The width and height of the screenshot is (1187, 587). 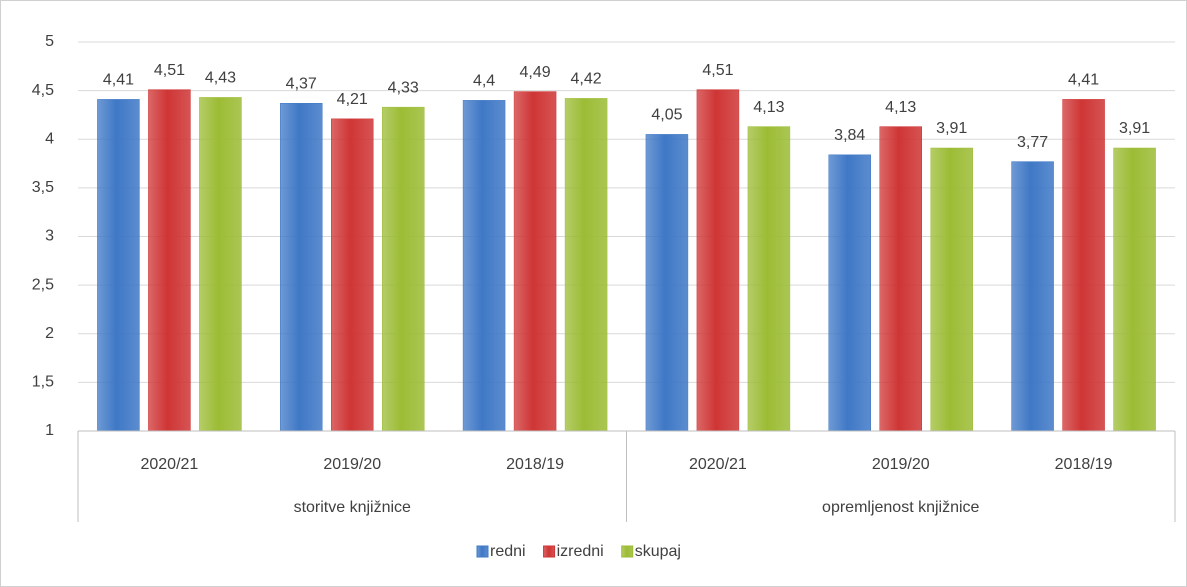 I want to click on data-label: 3,77, so click(x=1032, y=142).